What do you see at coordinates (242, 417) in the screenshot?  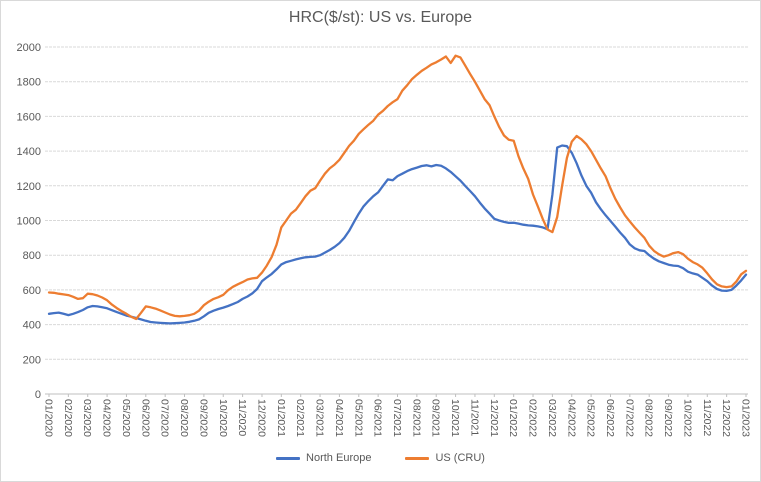 I see `x-tick-label: 11/2020` at bounding box center [242, 417].